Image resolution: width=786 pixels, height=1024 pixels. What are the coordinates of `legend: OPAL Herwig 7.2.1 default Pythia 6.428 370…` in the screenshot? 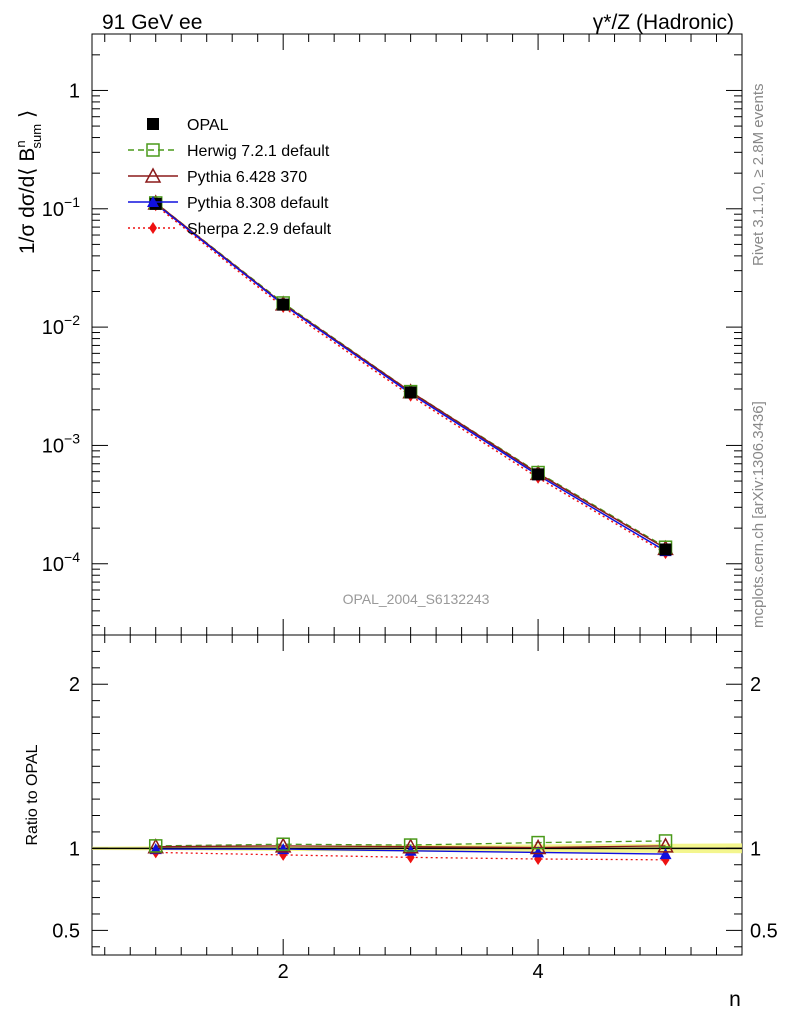 It's located at (230, 177).